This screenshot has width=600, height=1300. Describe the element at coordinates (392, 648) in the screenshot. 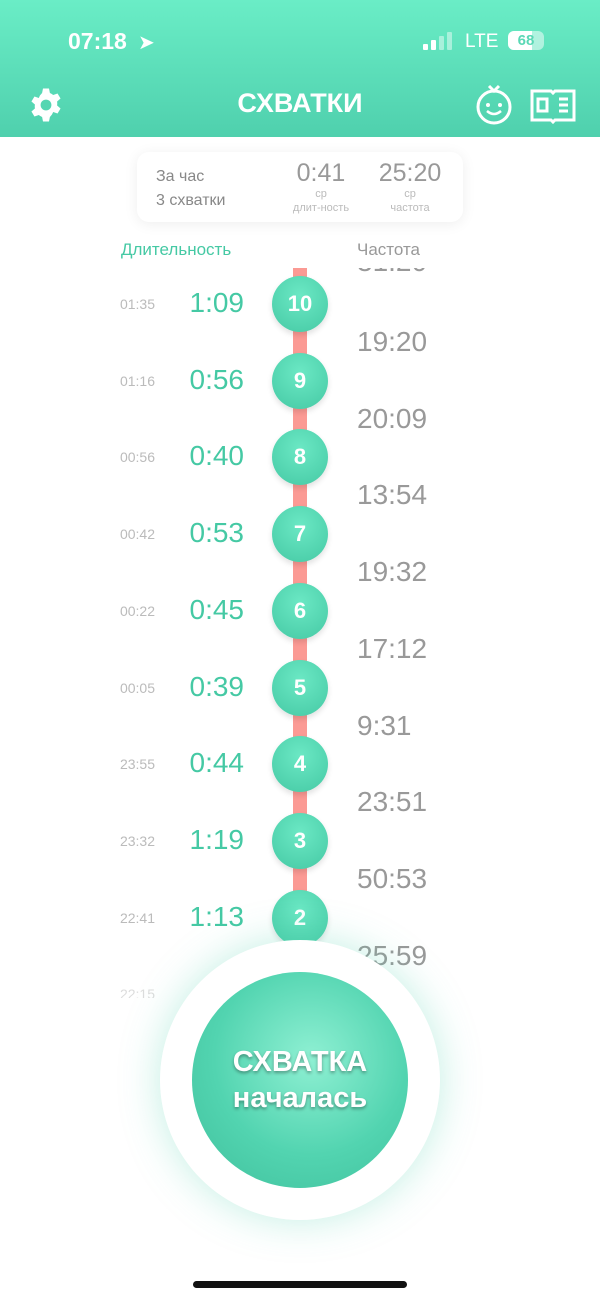

I see `frequency-value: 17:12` at that location.